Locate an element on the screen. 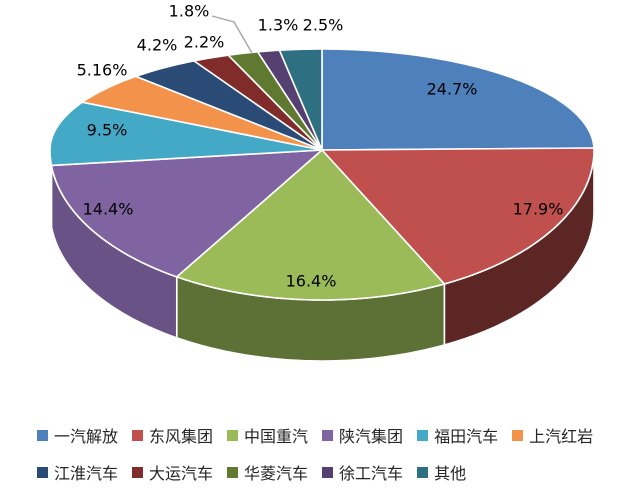 This screenshot has width=643, height=497. legend-label: 陕汽集团 is located at coordinates (371, 436).